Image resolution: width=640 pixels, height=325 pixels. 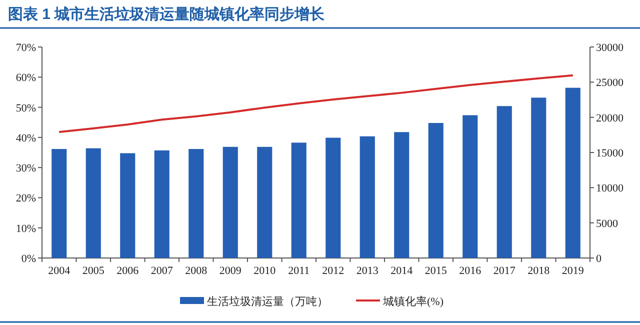 I want to click on x-tick-label: 2019, so click(x=573, y=271).